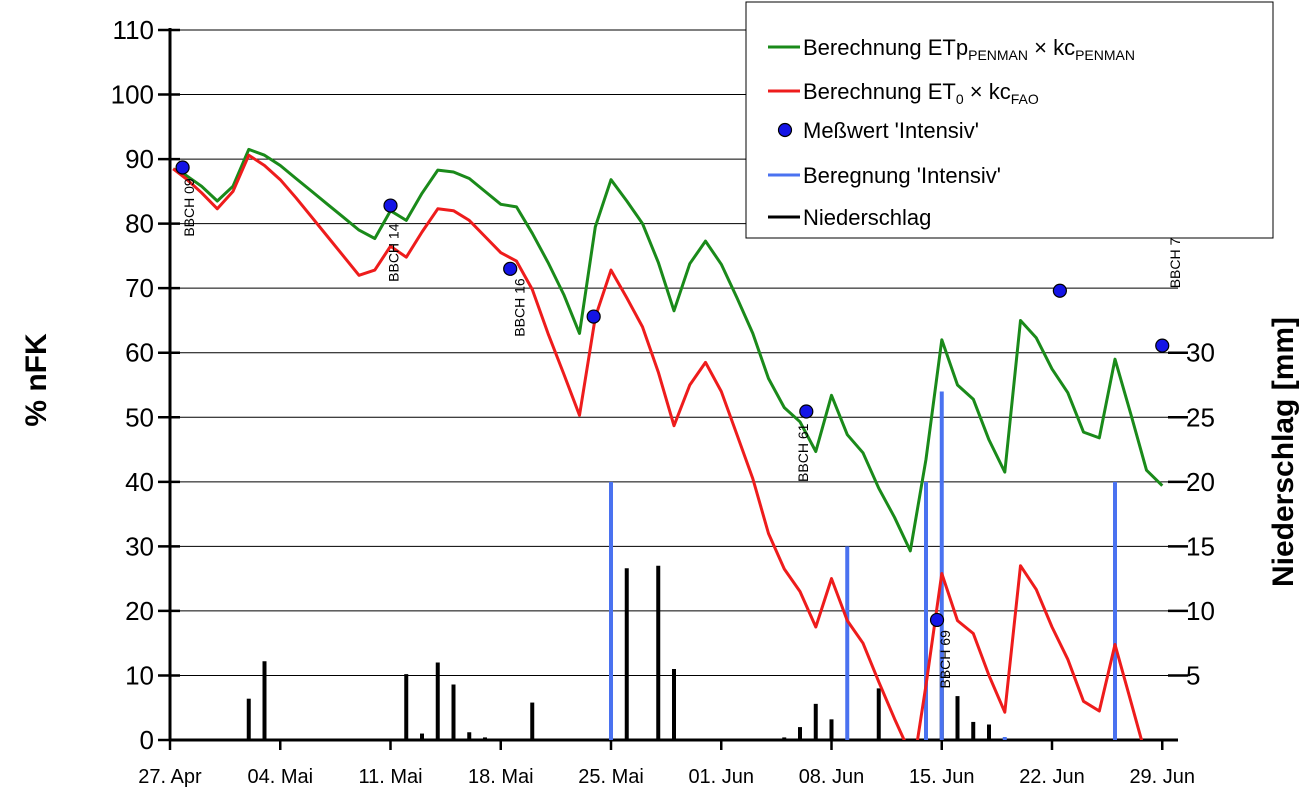 Image resolution: width=1301 pixels, height=787 pixels. What do you see at coordinates (280, 776) in the screenshot?
I see `x-tick-label: 04. Mai` at bounding box center [280, 776].